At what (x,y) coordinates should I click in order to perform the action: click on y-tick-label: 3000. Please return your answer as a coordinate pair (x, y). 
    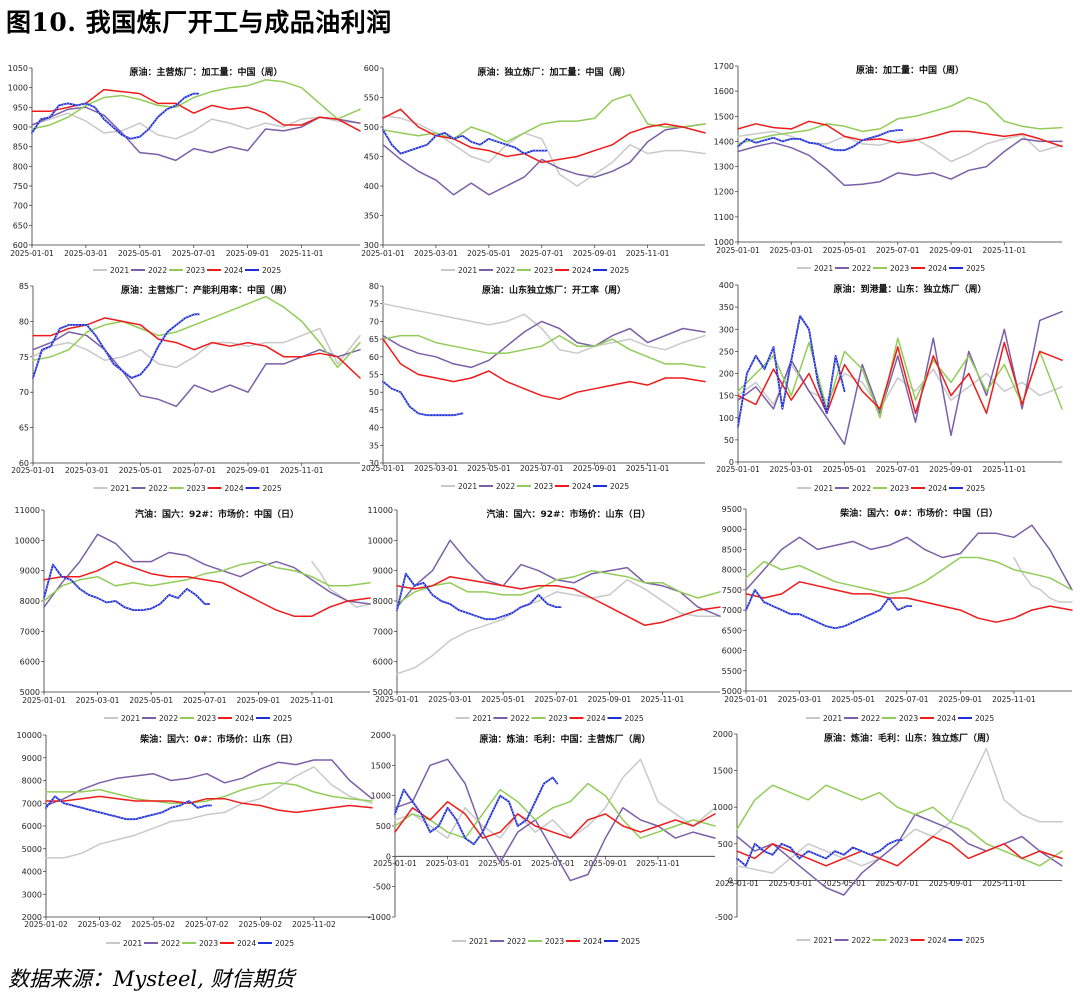
    Looking at the image, I should click on (32, 894).